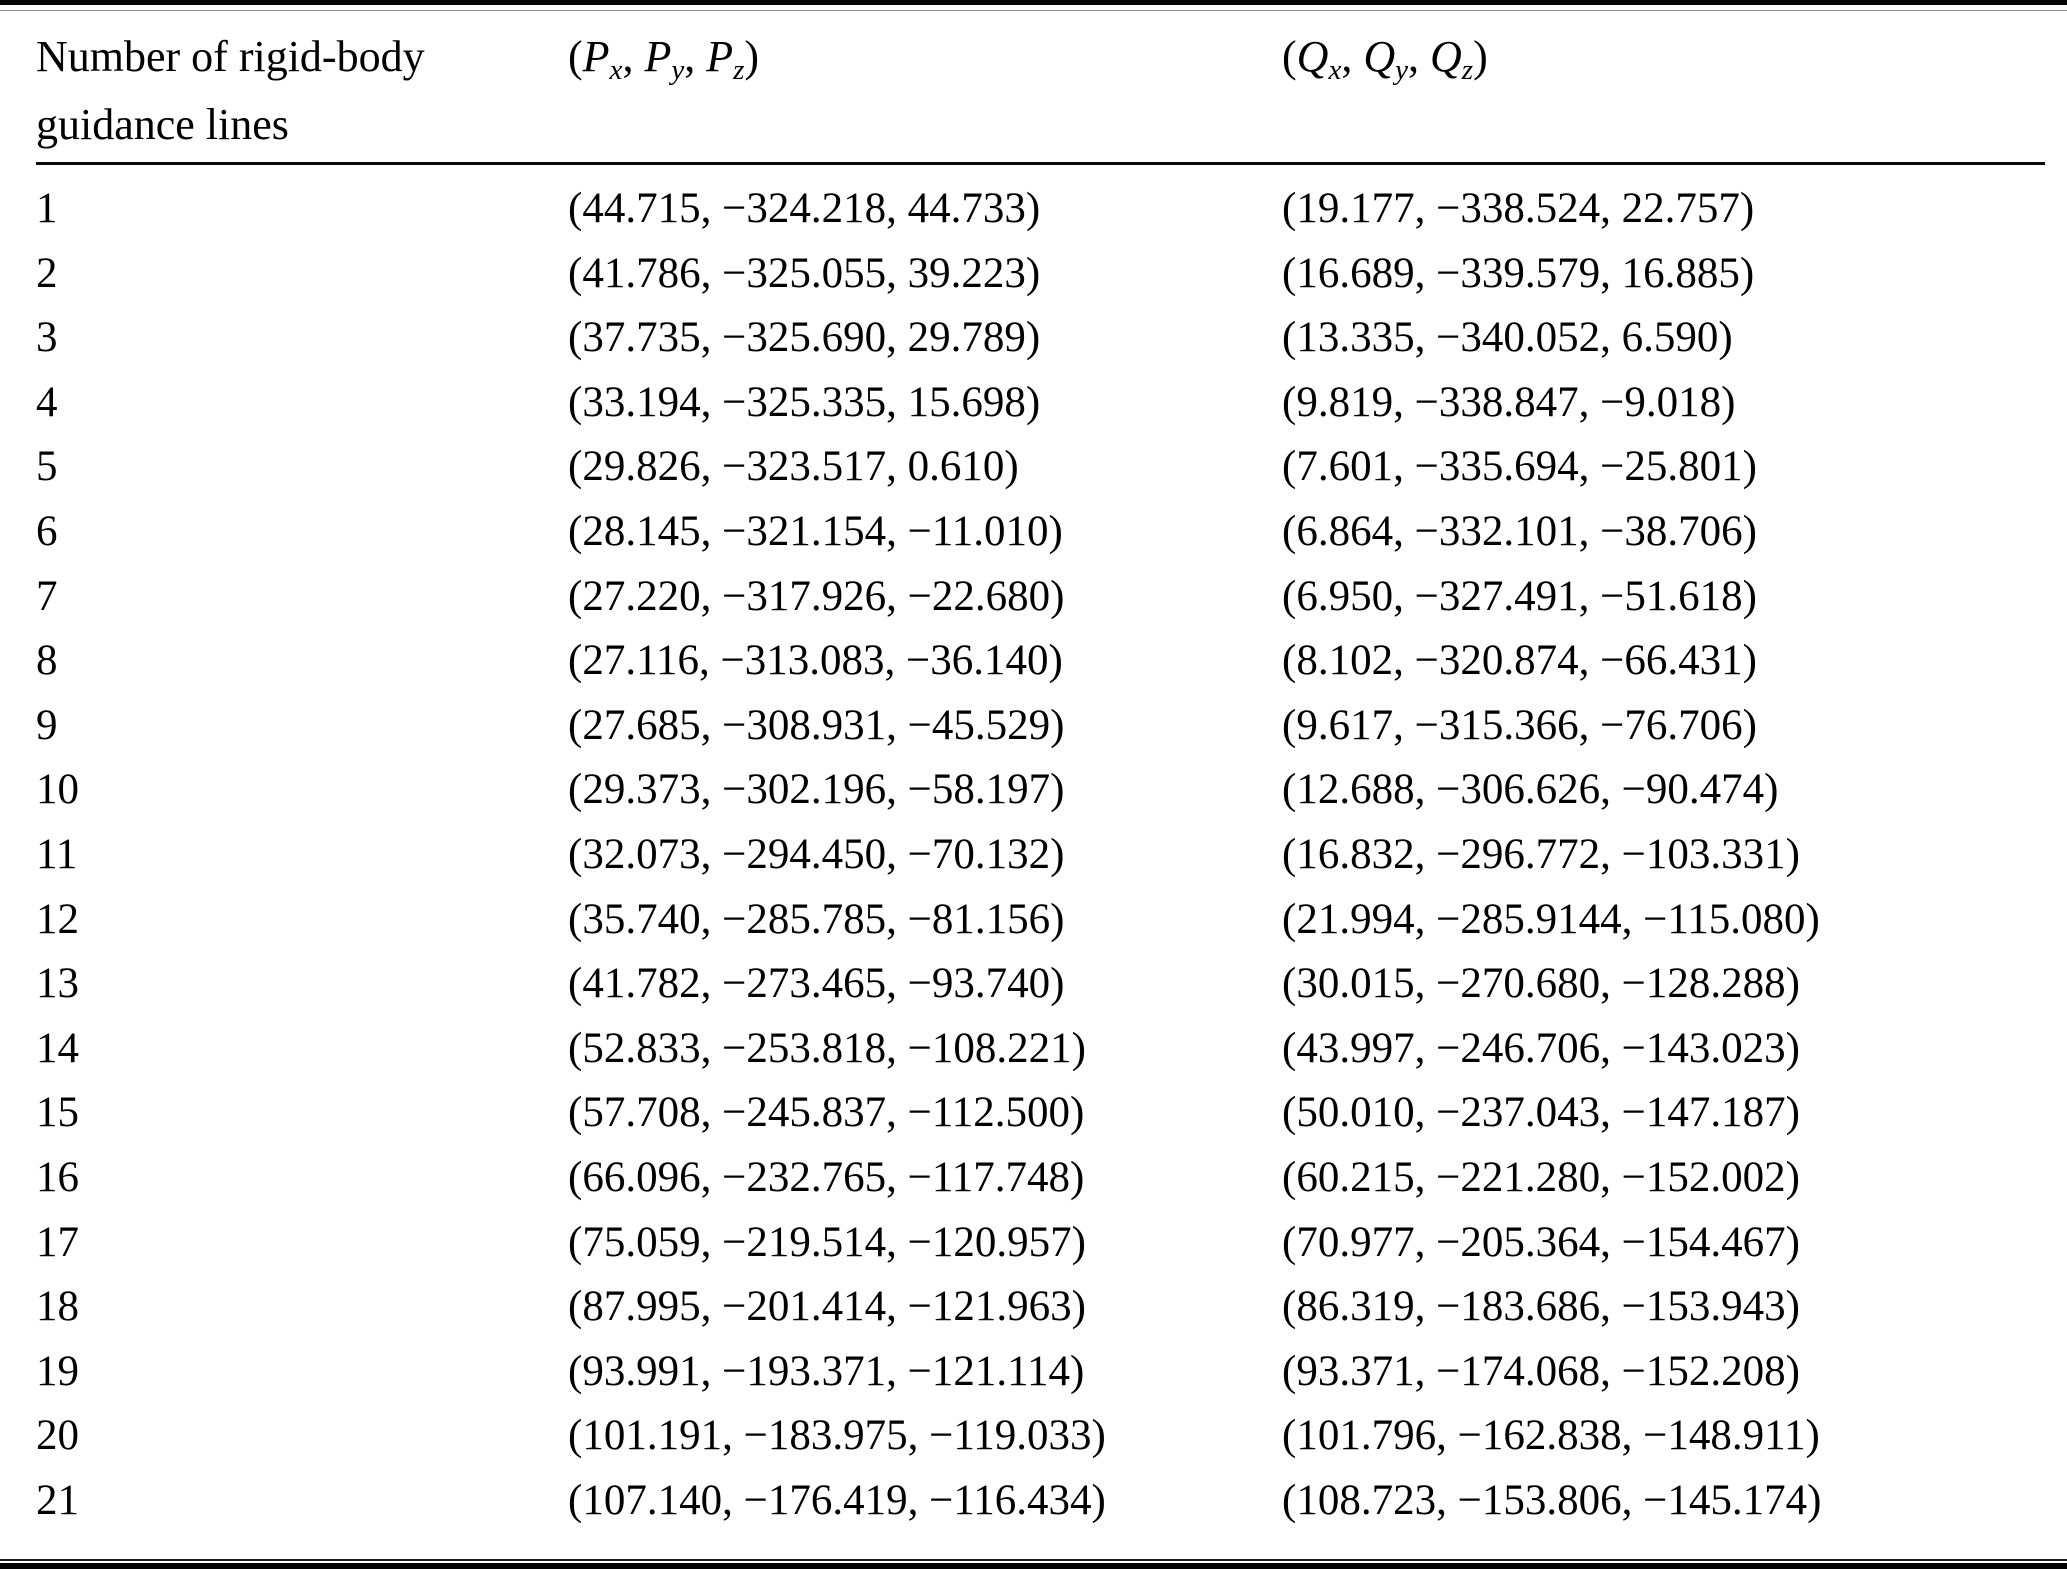  Describe the element at coordinates (1033, 1560) in the screenshot. I see `table-bottom-hairline` at that location.